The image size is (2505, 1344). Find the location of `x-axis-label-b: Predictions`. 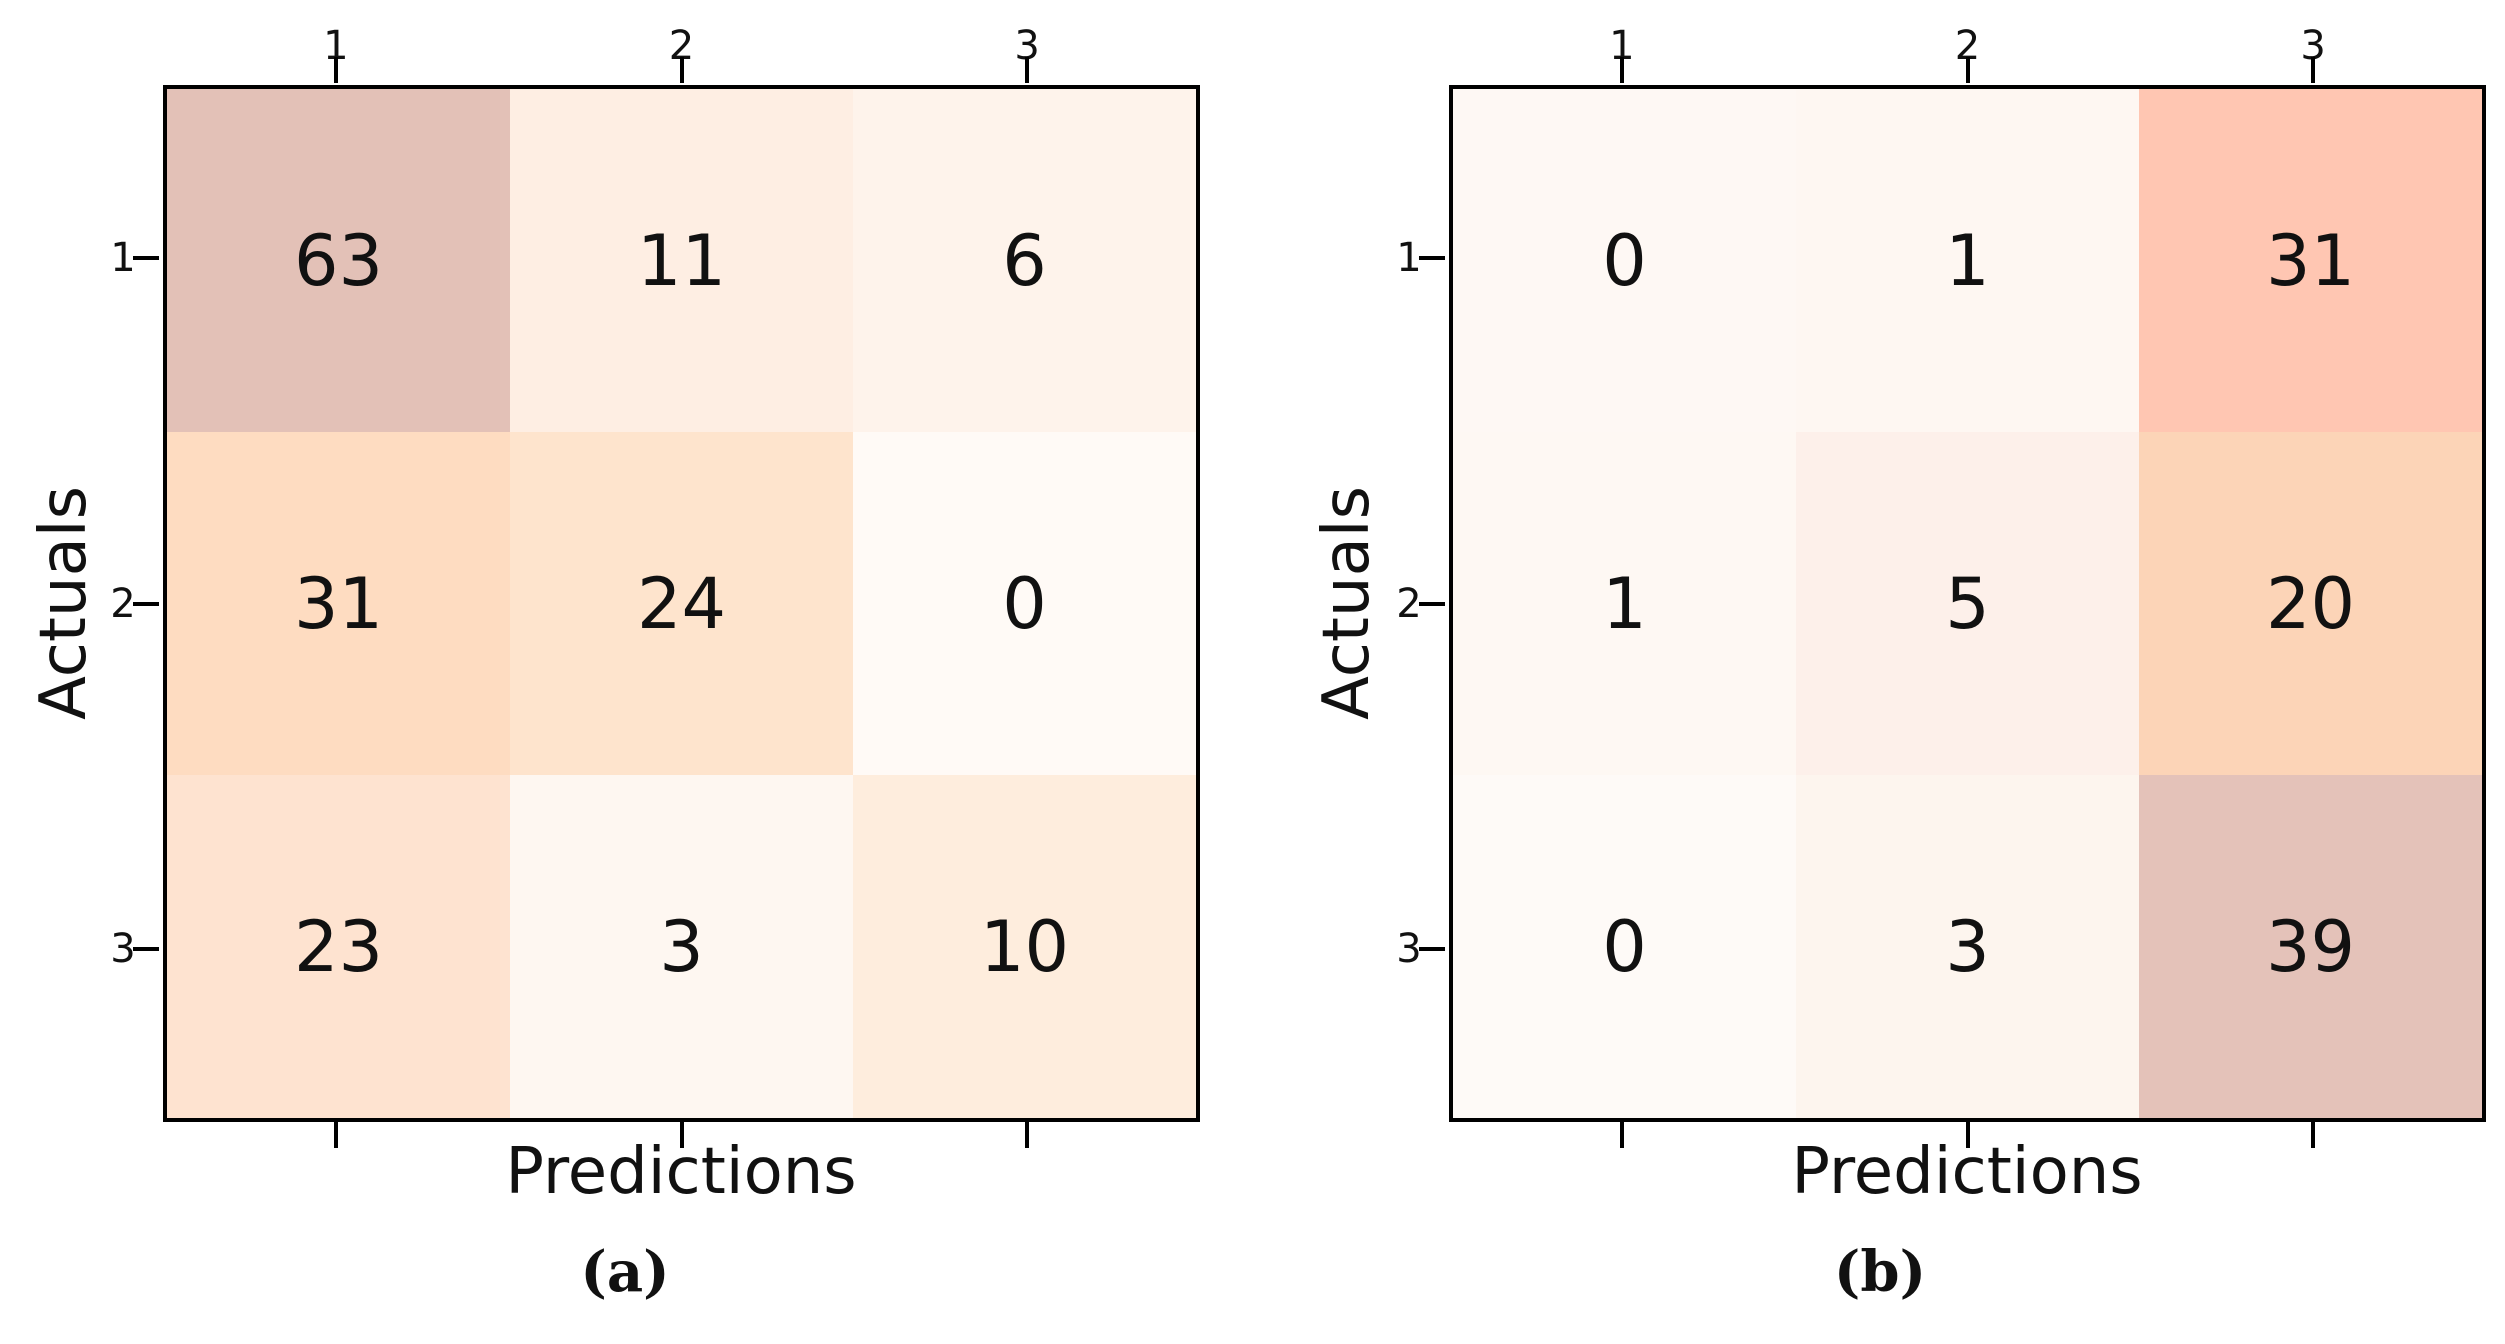

x-axis-label-b: Predictions is located at coordinates (1967, 1172).